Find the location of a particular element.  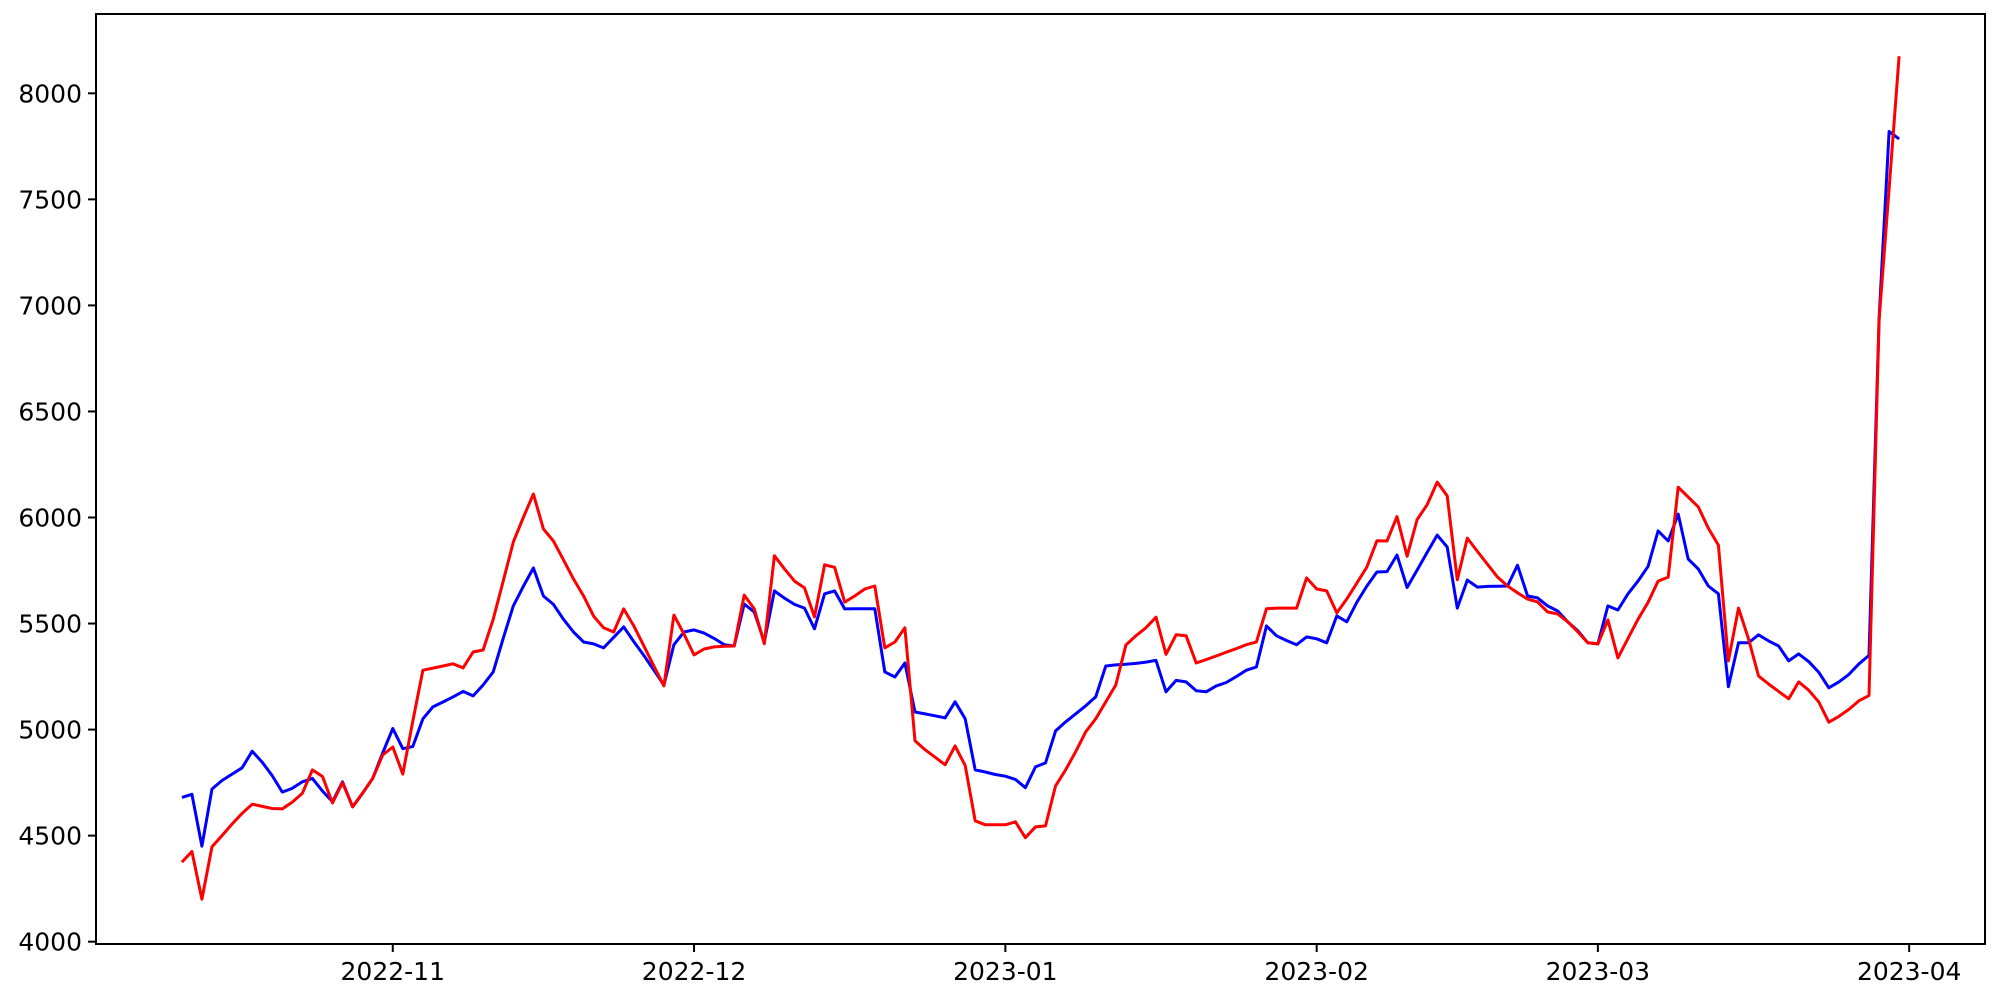

y-tick-label: 4000 is located at coordinates (50, 942).